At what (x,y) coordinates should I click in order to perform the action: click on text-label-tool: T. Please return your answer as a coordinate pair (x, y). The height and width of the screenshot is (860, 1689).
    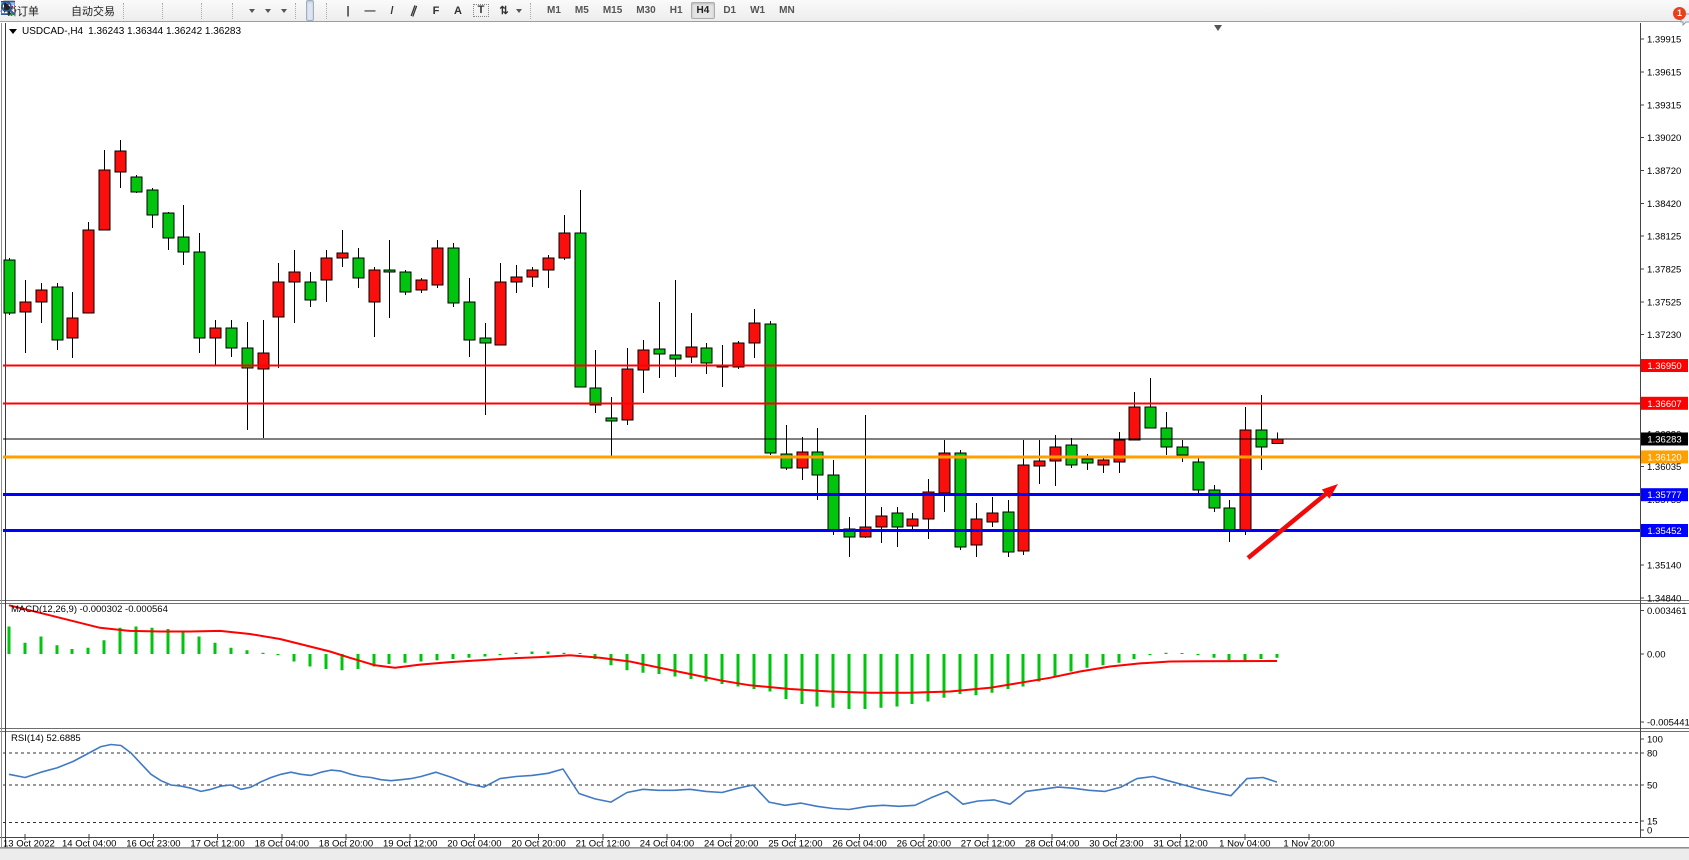
    Looking at the image, I should click on (481, 10).